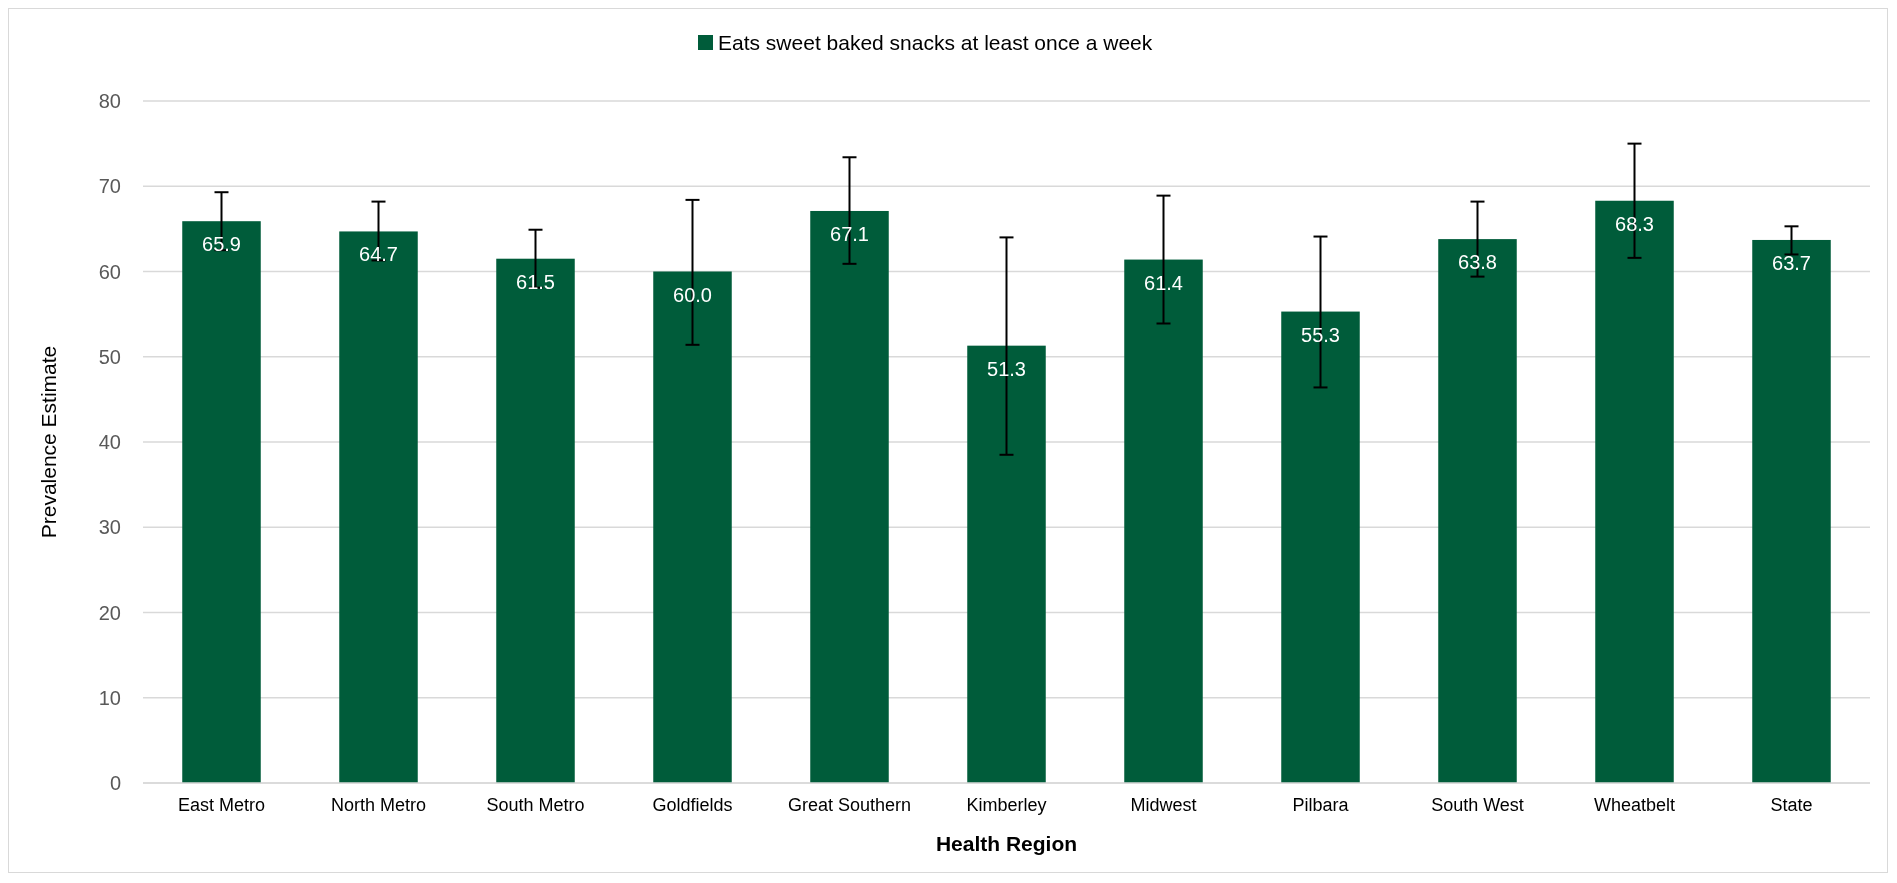 The height and width of the screenshot is (883, 1897). I want to click on data-label: 55.3, so click(1320, 334).